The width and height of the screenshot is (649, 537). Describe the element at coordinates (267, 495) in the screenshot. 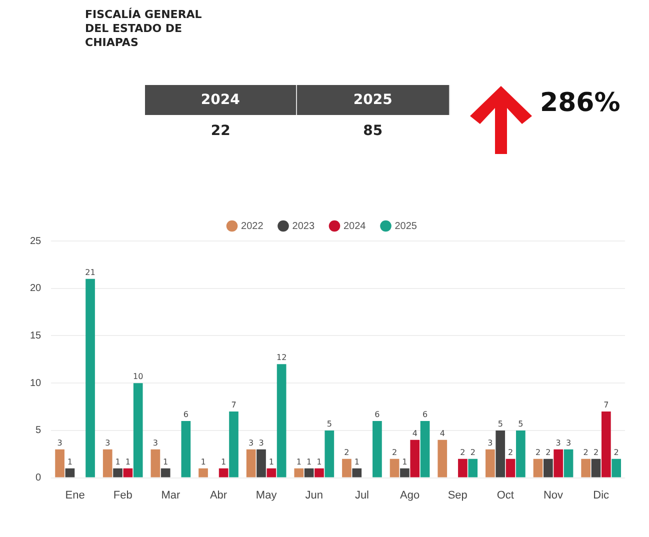

I see `x-tick-label: May` at that location.